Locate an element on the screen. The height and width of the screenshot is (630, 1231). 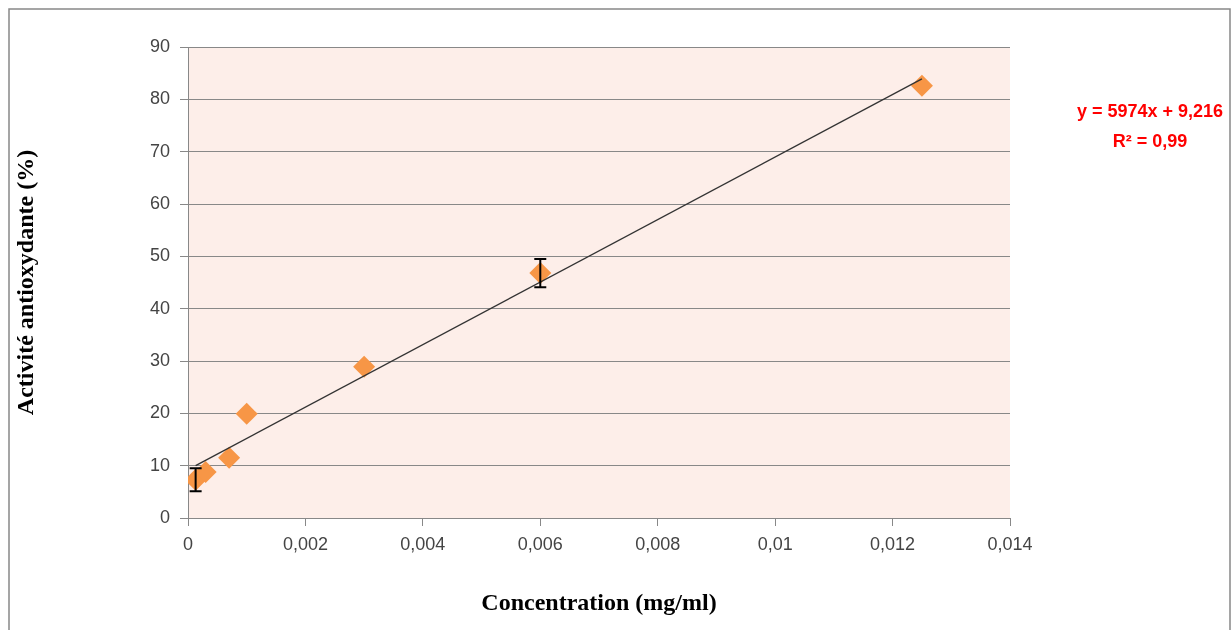
y-tick-label: 60 is located at coordinates (159, 202).